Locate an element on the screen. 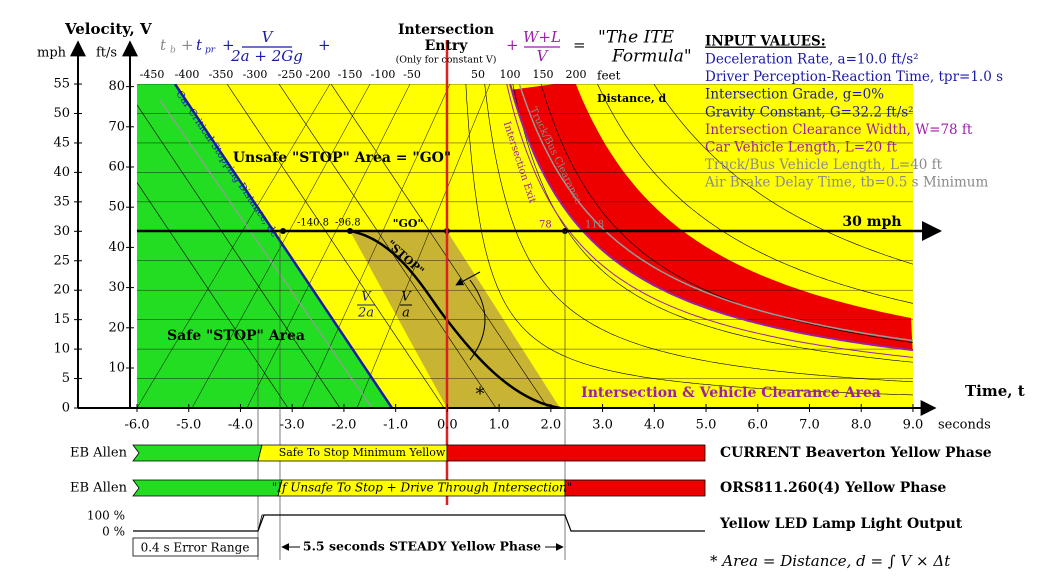 This screenshot has width=1050, height=580. time-tick-label: 8.0 is located at coordinates (861, 425).